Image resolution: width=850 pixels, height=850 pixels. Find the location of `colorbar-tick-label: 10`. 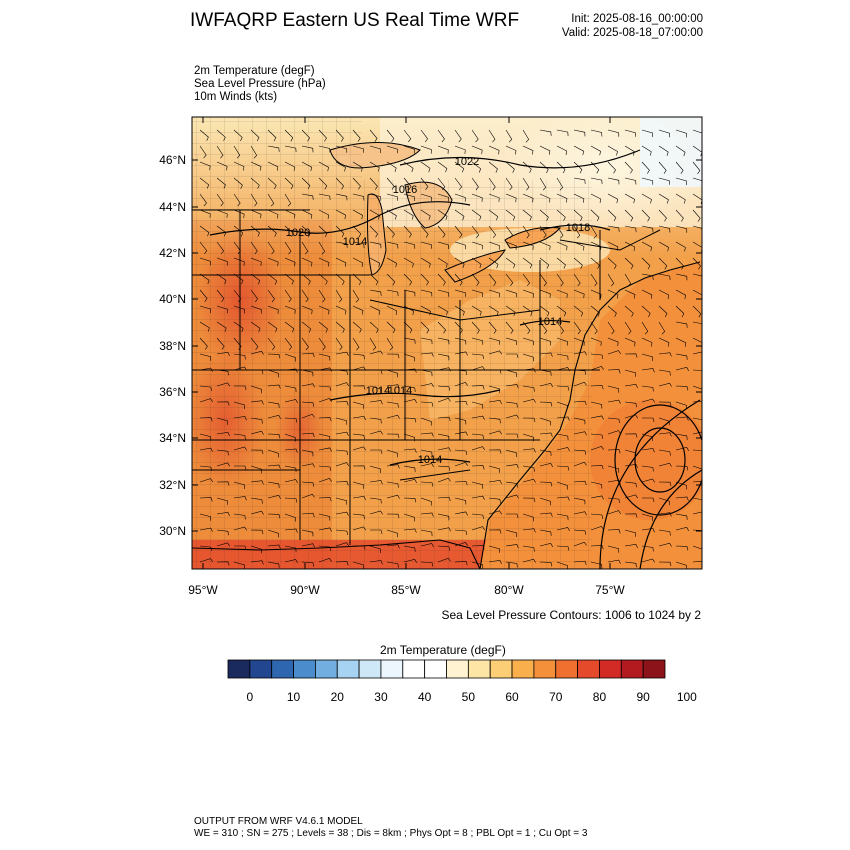

colorbar-tick-label: 10 is located at coordinates (294, 697).